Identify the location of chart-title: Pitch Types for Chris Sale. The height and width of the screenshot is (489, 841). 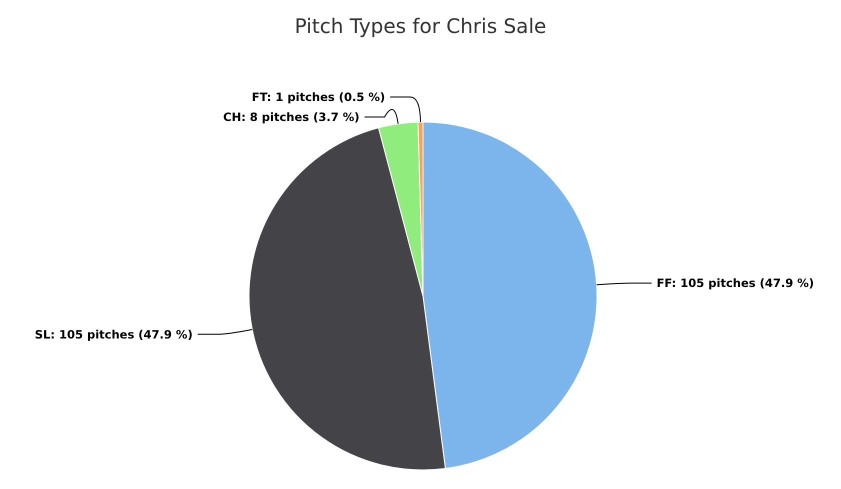
(420, 26).